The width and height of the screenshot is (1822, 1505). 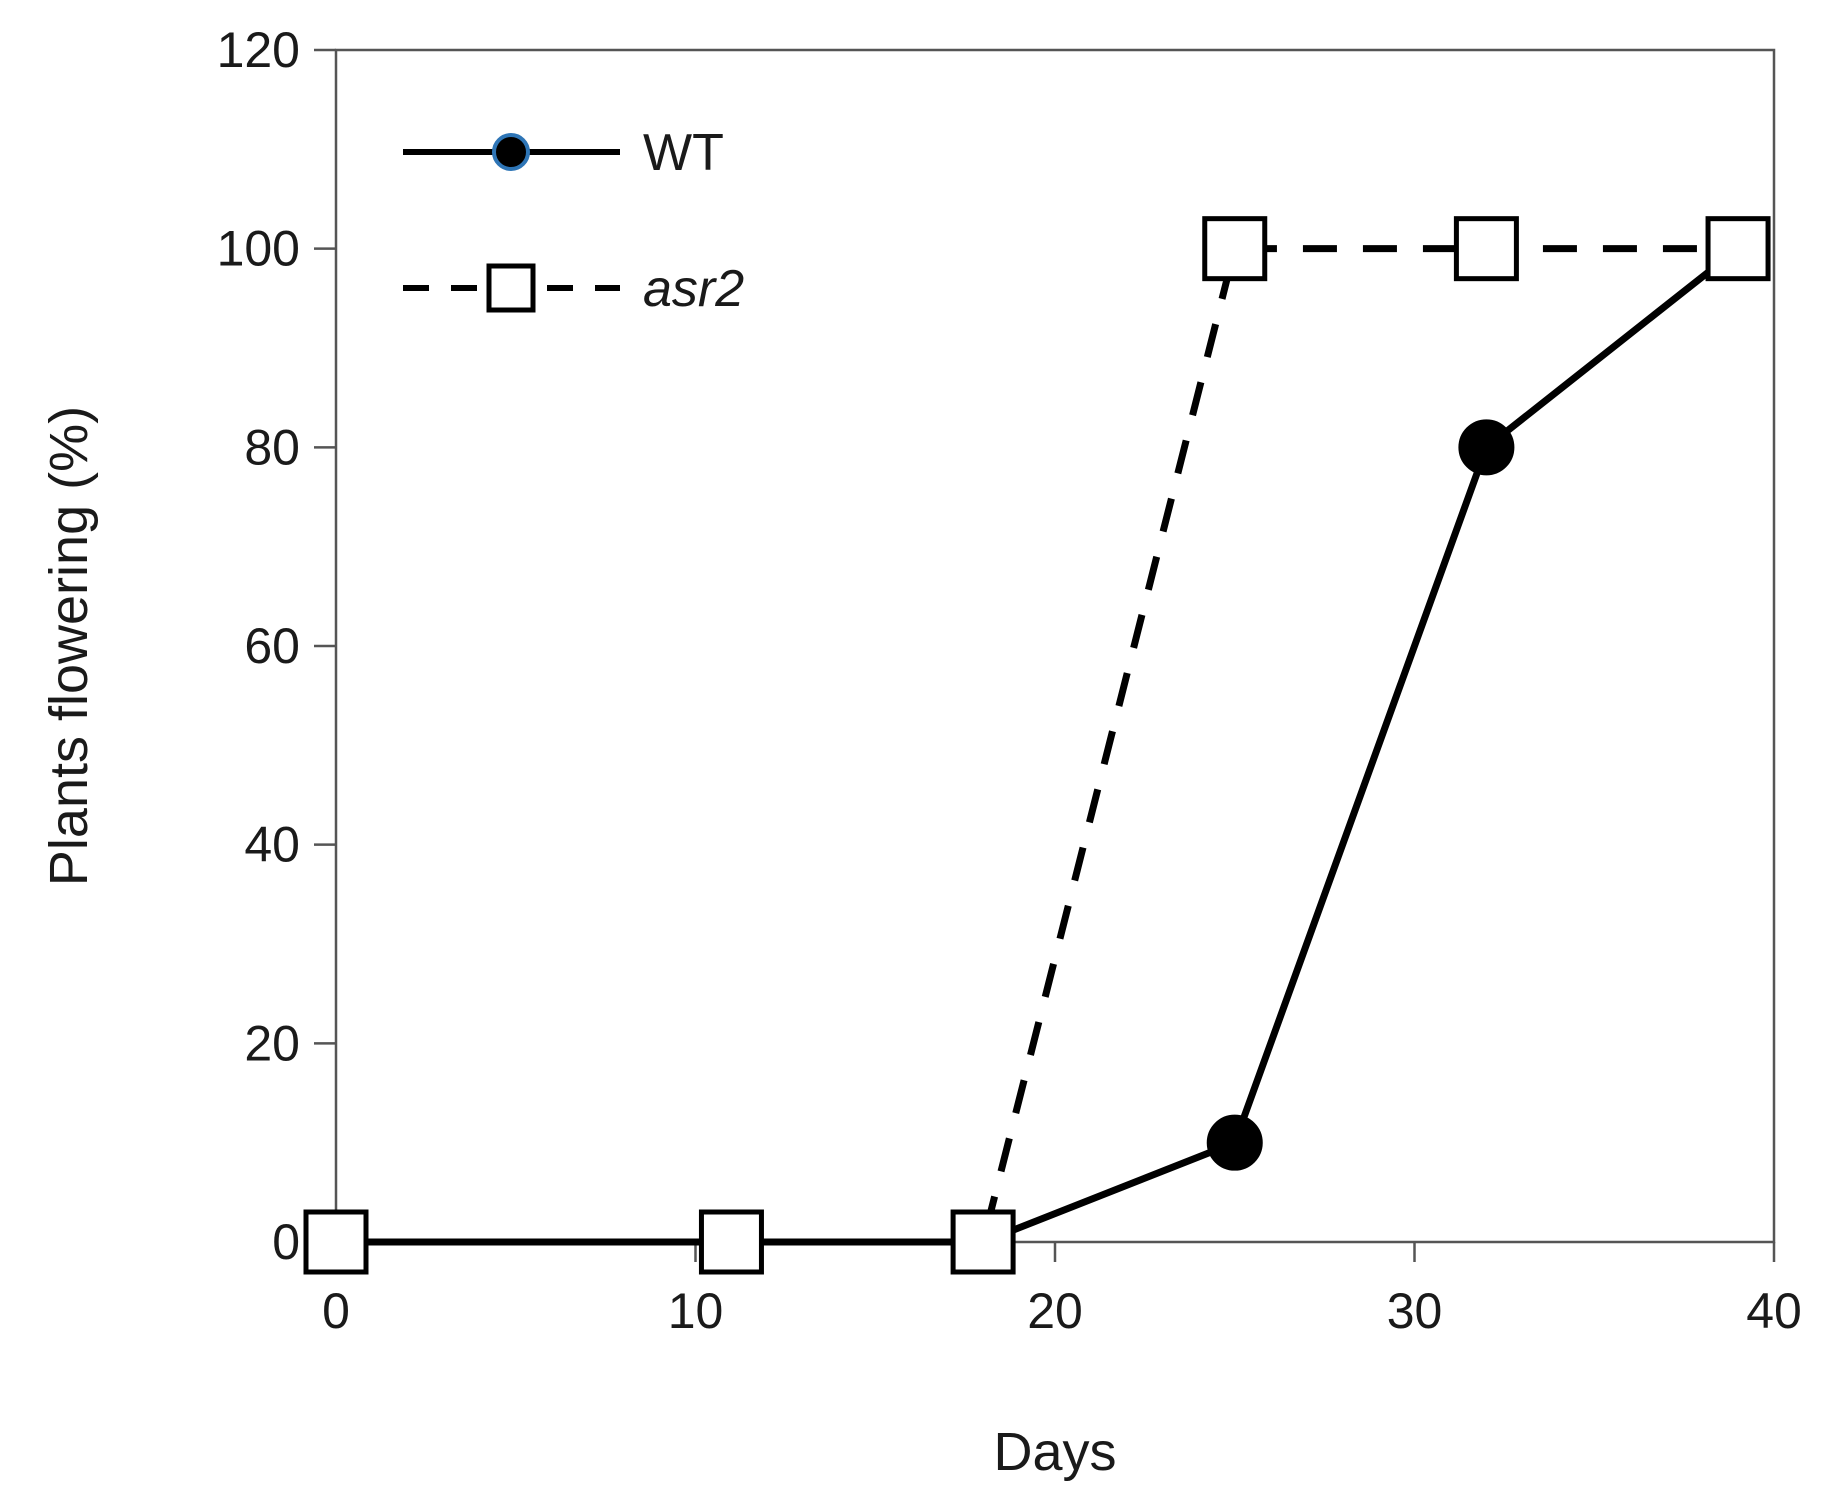 I want to click on y-axis-title: Plants flowering (%), so click(x=69, y=646).